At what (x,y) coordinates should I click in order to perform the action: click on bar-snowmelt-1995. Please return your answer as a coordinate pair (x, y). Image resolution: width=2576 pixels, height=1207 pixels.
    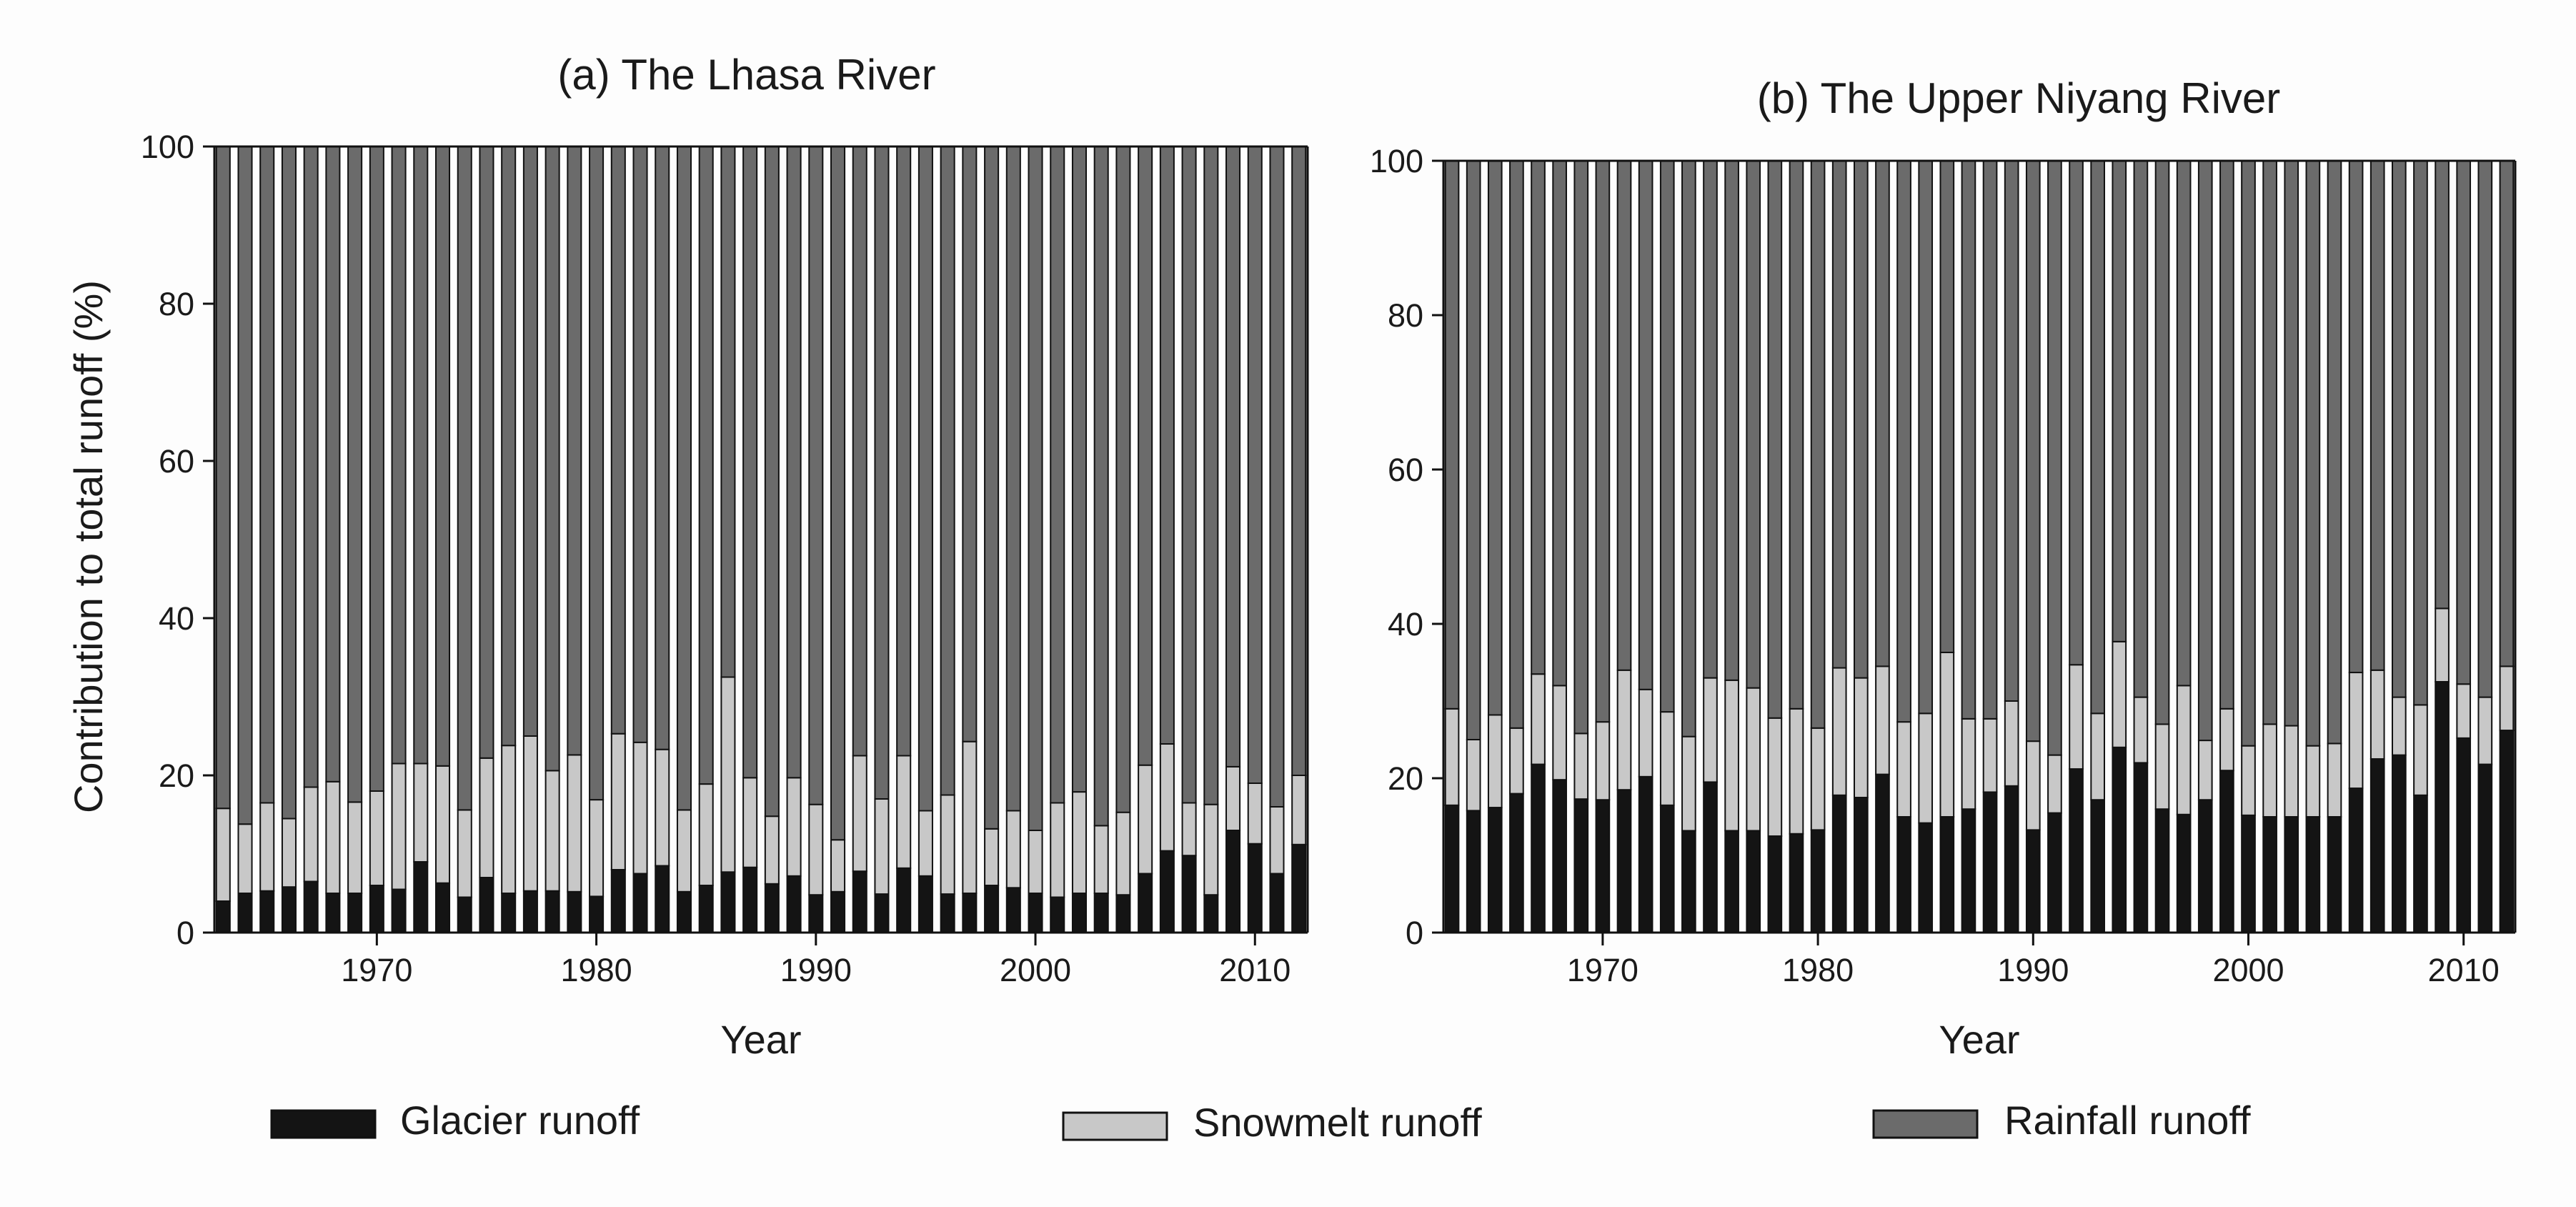
    Looking at the image, I should click on (2141, 730).